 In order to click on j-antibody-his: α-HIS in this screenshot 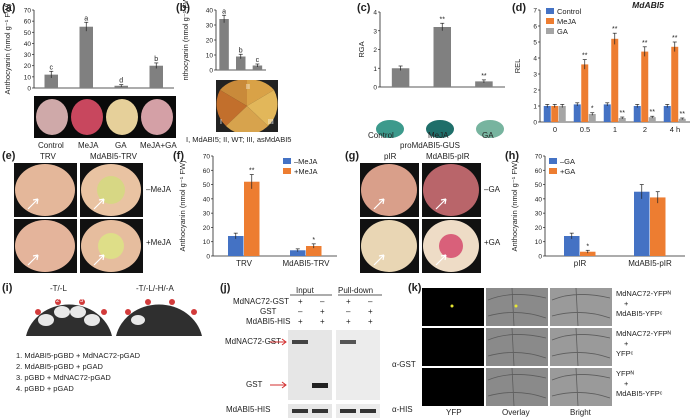, I will do `click(402, 409)`.